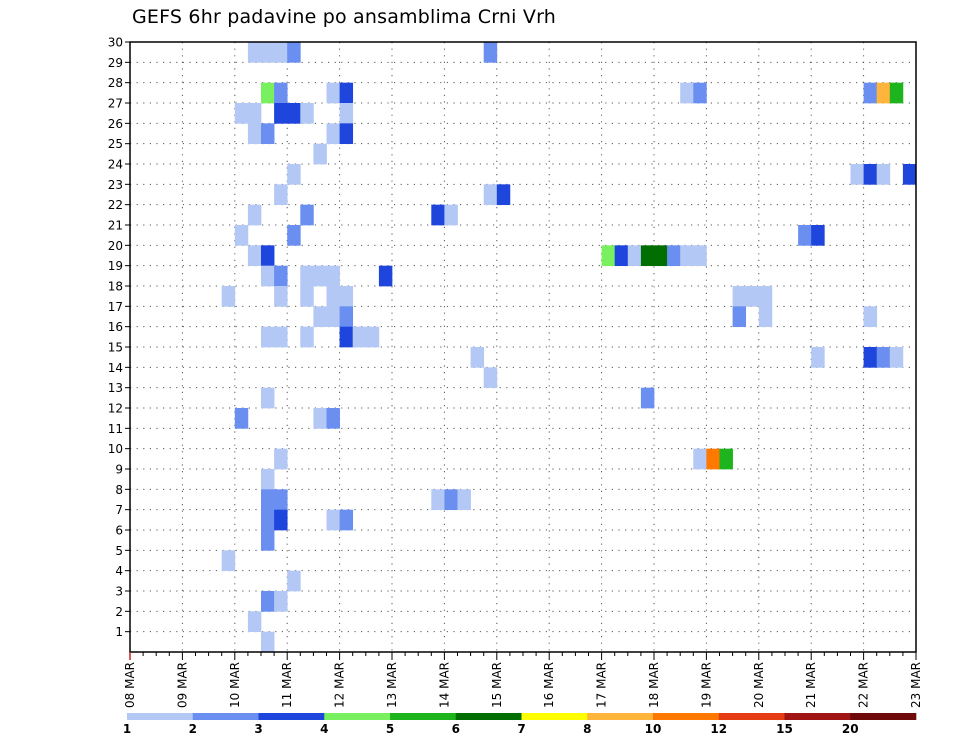  What do you see at coordinates (115, 429) in the screenshot?
I see `y-tick-label: 11` at bounding box center [115, 429].